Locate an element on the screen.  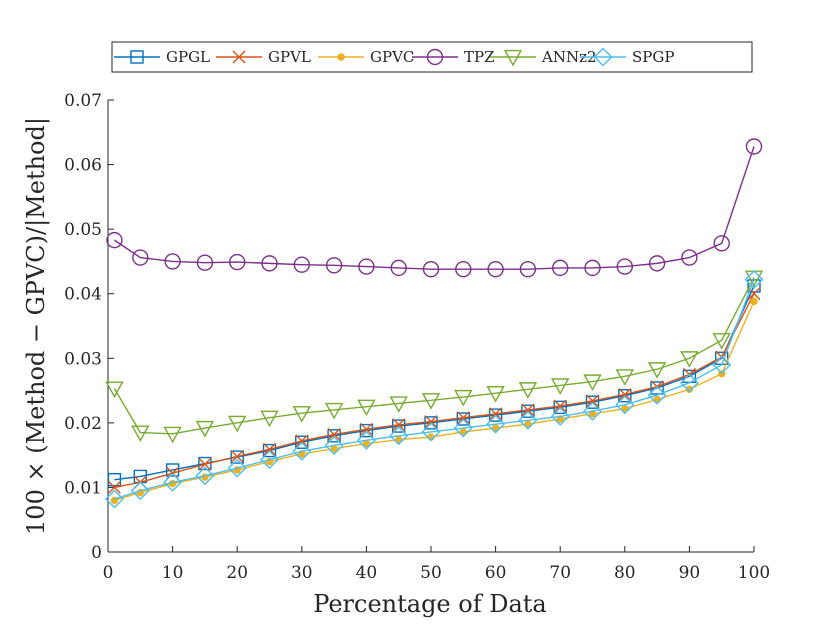
y-tick-label: 0.07 is located at coordinates (83, 101).